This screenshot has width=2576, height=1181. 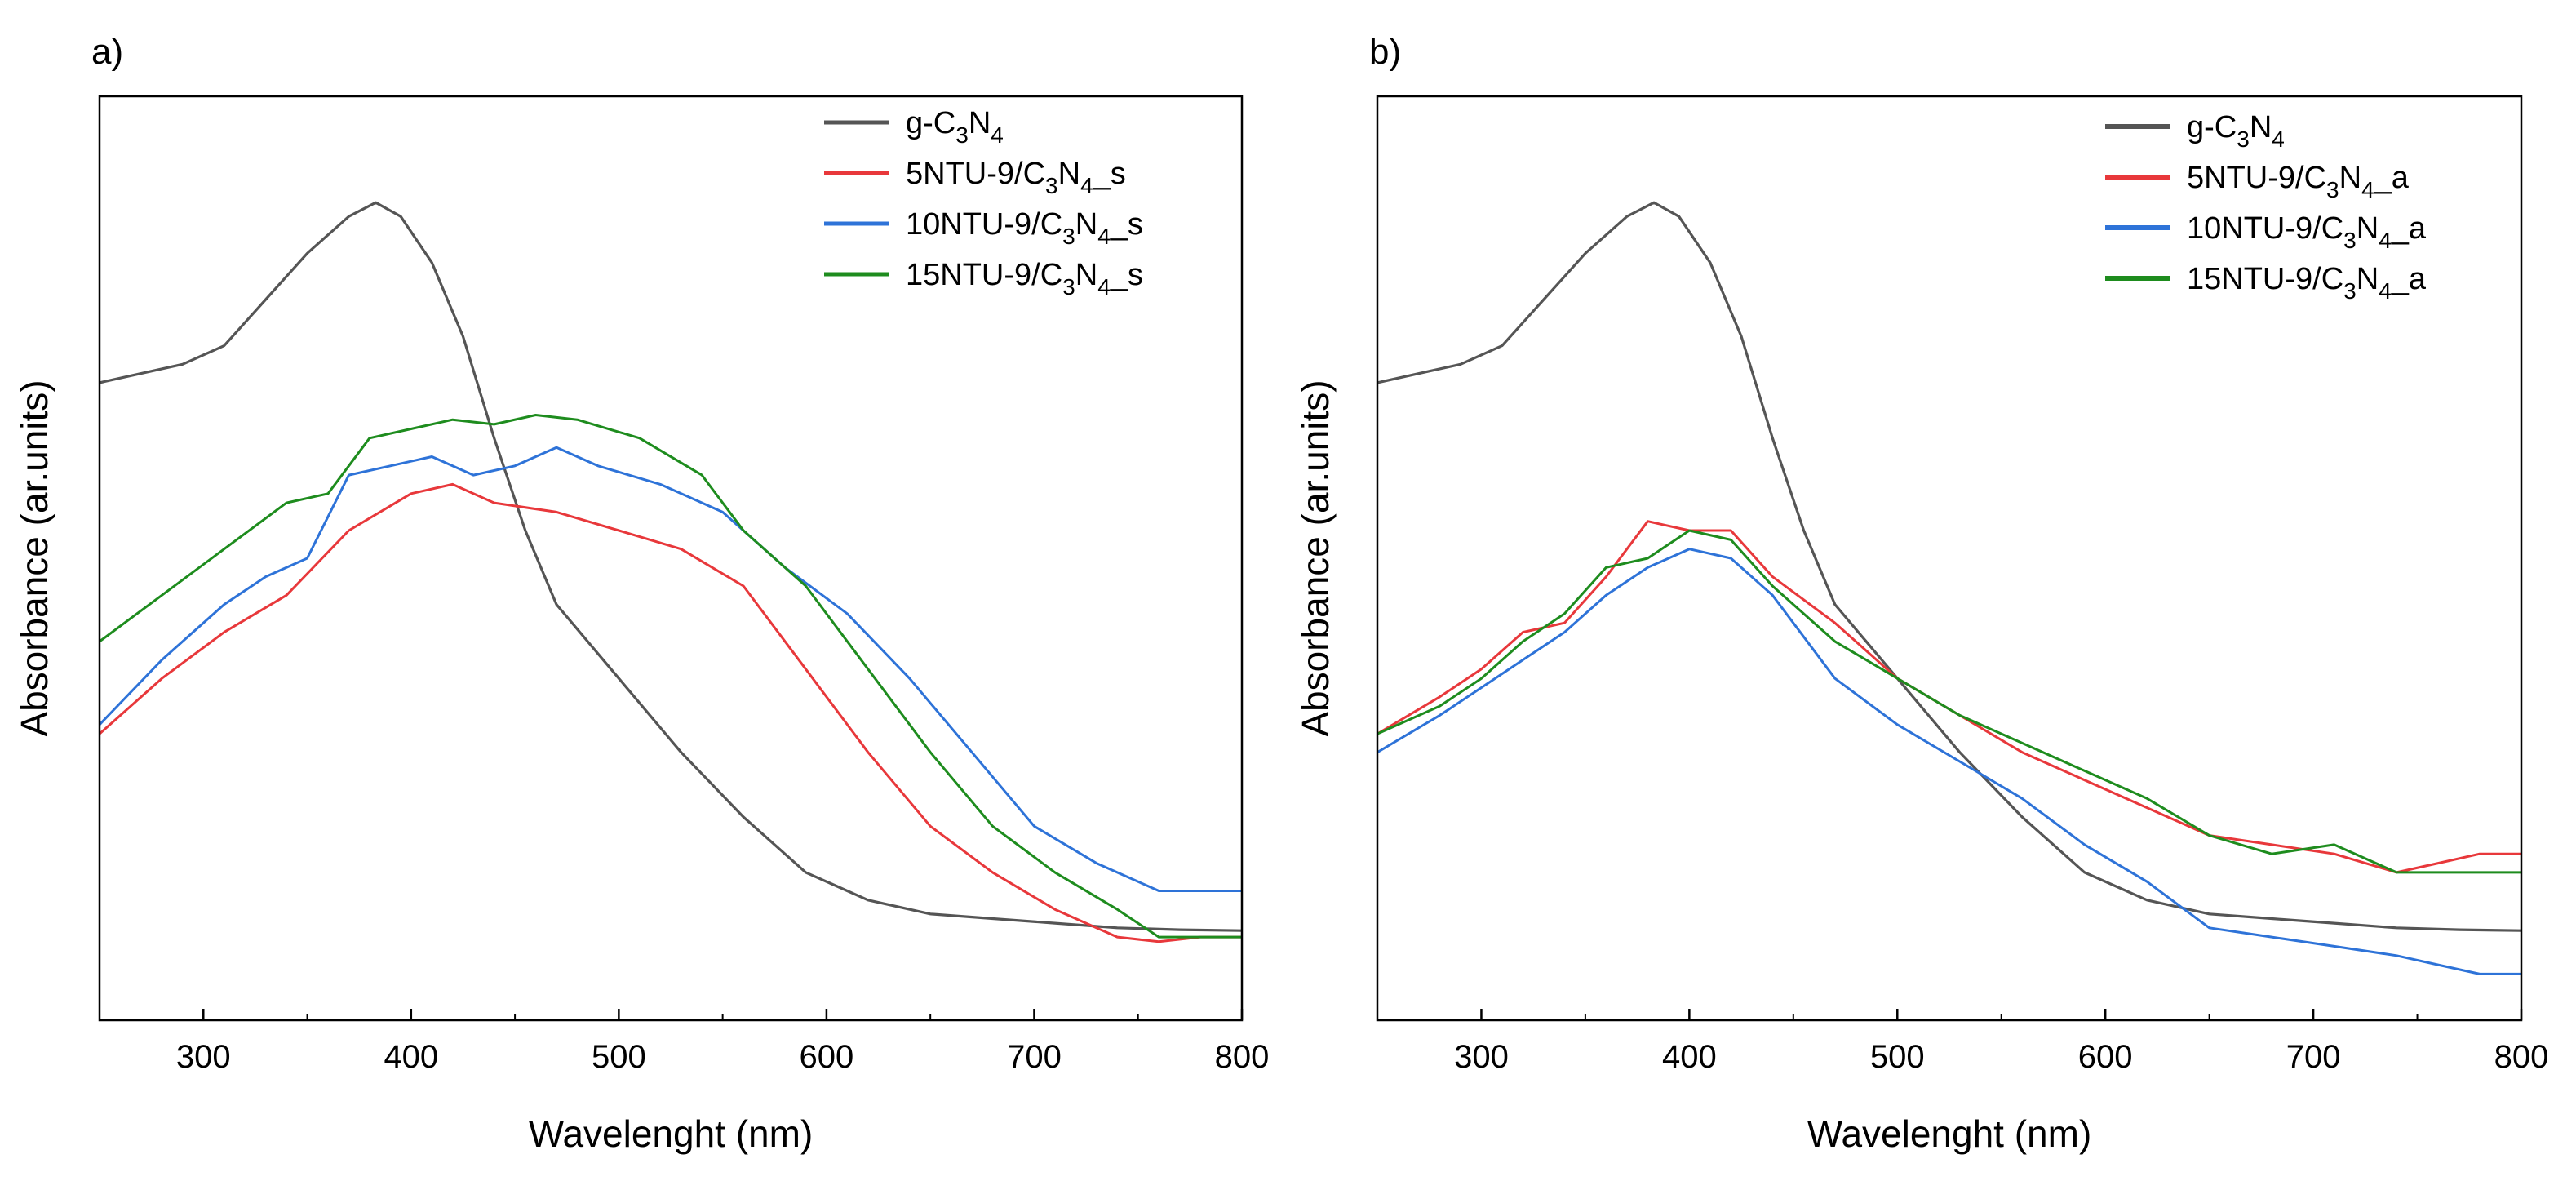 I want to click on x-tick-label-b-3: 600, so click(x=2105, y=1057).